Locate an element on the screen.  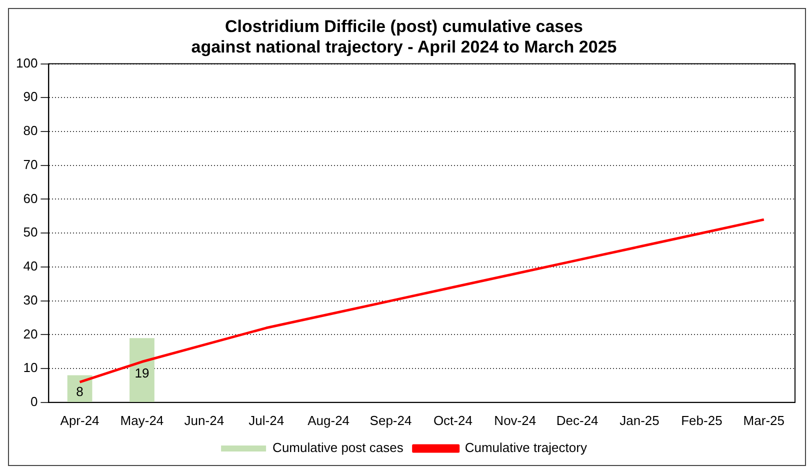
x-tick-label: Jul-24 is located at coordinates (266, 420).